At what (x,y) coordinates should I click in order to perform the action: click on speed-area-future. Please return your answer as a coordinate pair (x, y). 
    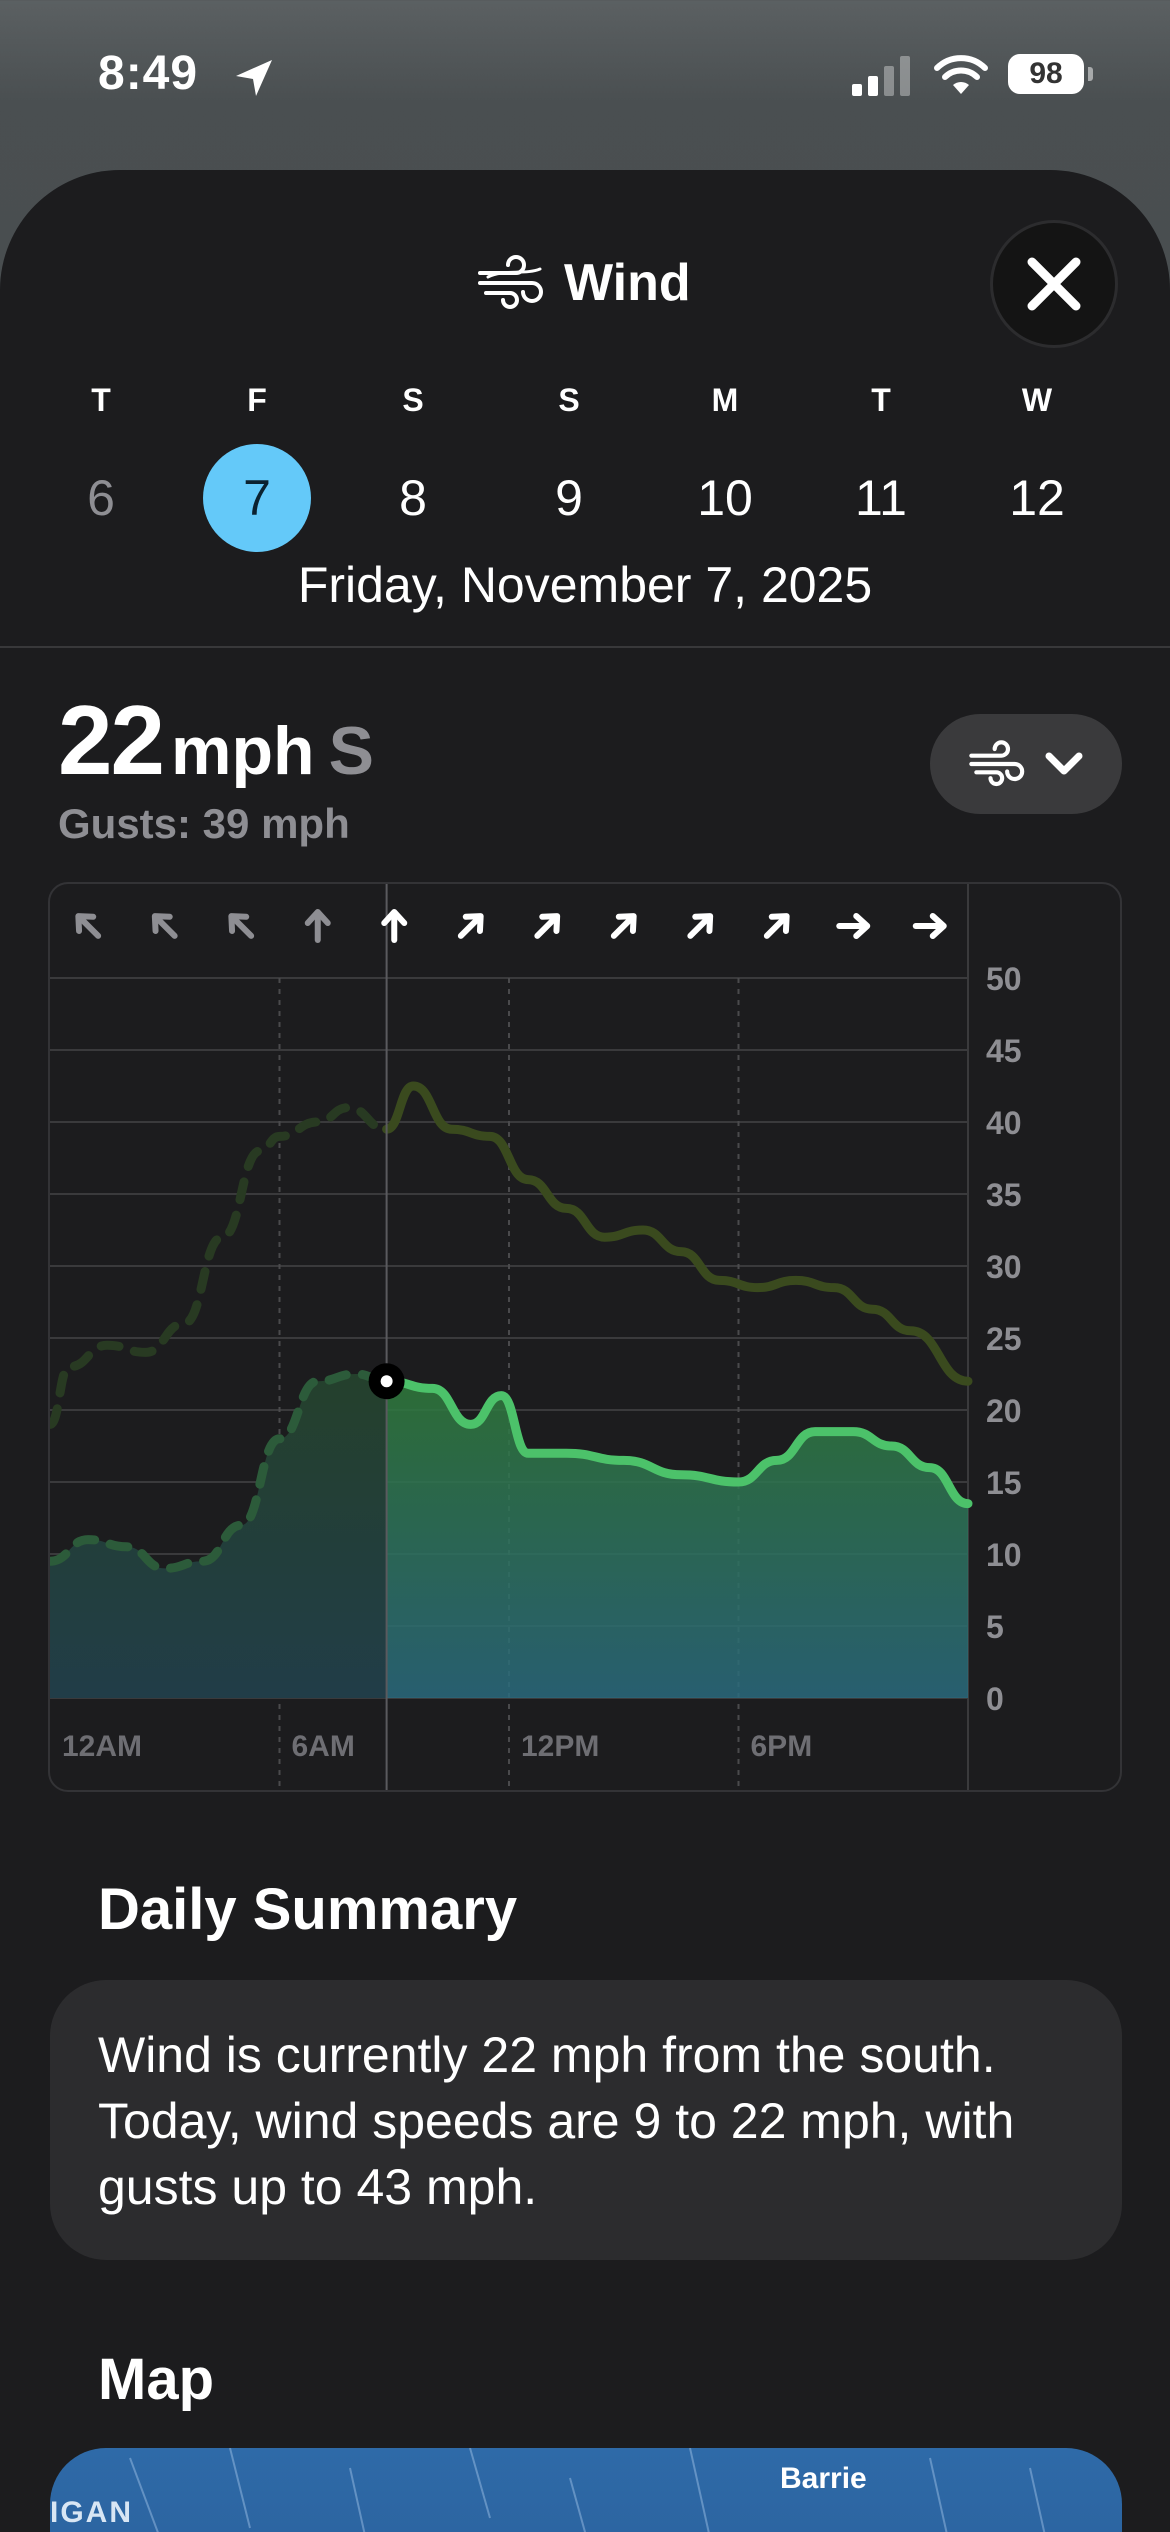
    Looking at the image, I should click on (677, 1539).